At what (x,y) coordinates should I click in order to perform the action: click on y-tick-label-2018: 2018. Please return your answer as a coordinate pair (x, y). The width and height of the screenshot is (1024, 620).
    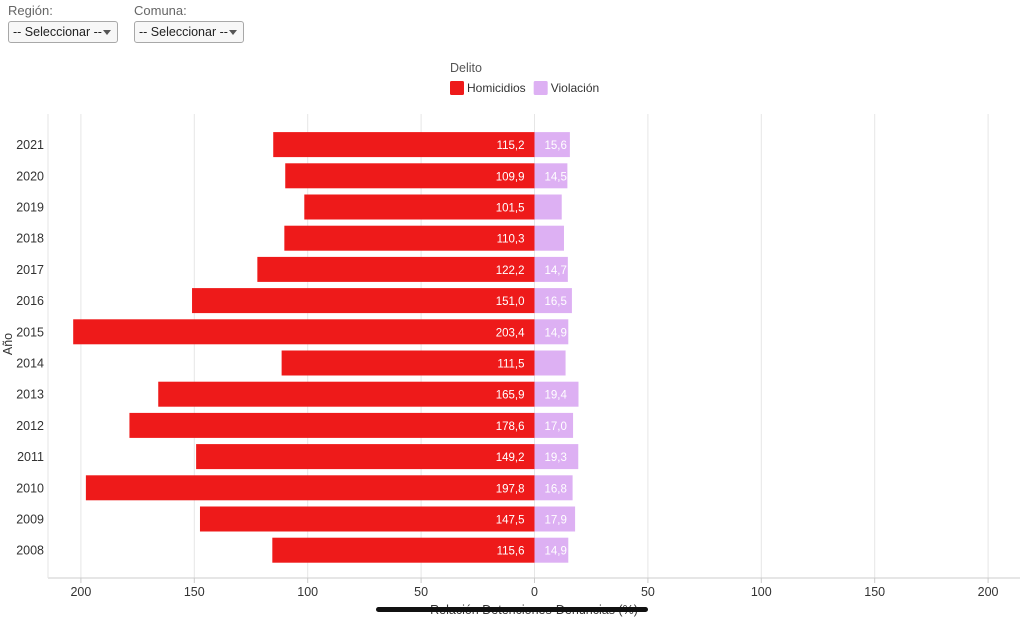
    Looking at the image, I should click on (30, 239).